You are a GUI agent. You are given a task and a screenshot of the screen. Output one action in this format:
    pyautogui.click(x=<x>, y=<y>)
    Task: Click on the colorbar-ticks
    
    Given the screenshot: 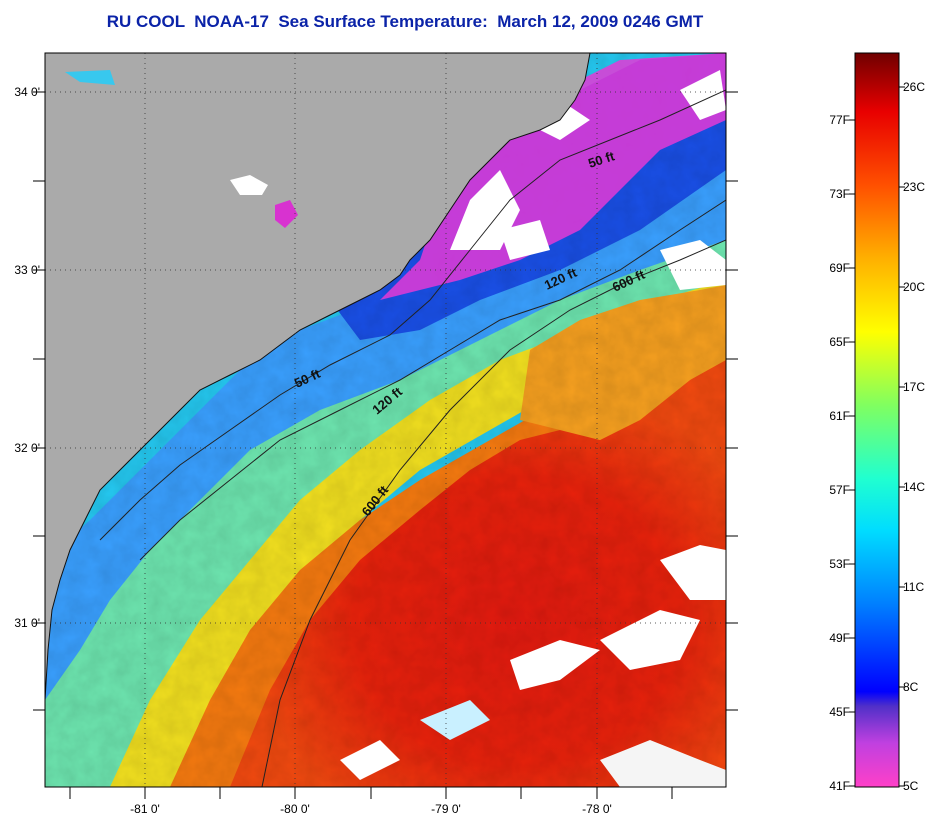 What is the action you would take?
    pyautogui.click(x=877, y=436)
    